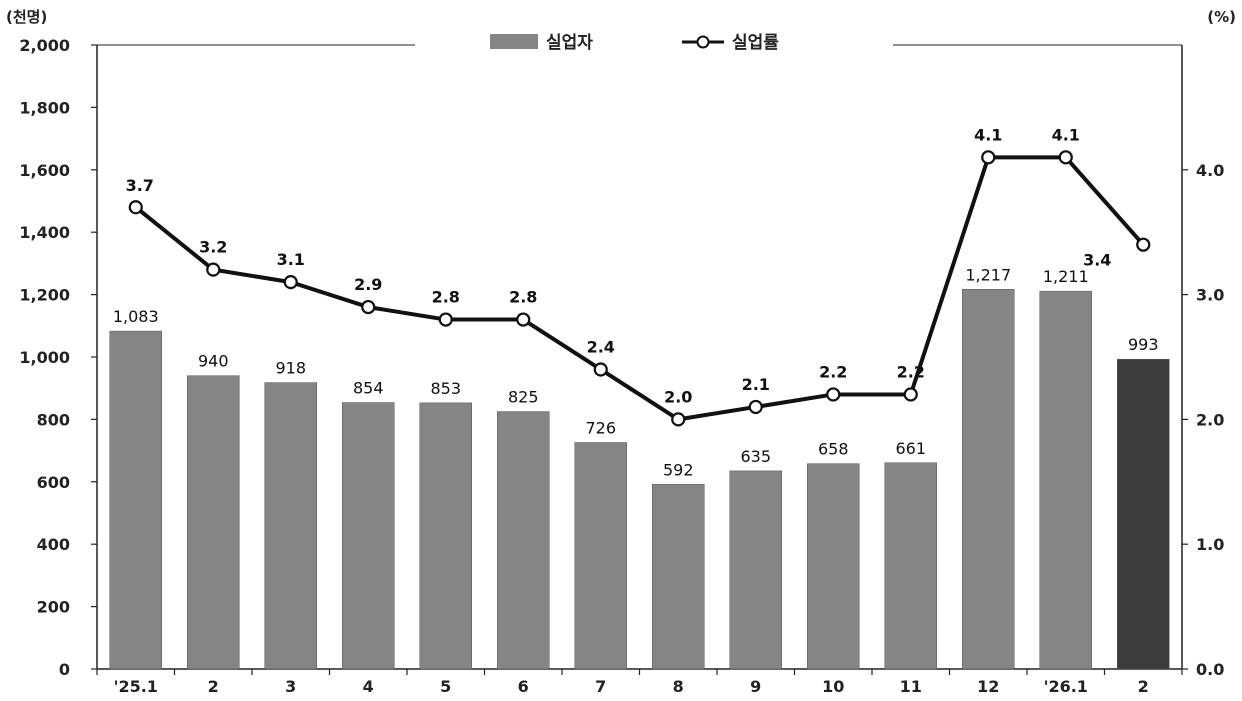  I want to click on x-tick-label: 5, so click(445, 686).